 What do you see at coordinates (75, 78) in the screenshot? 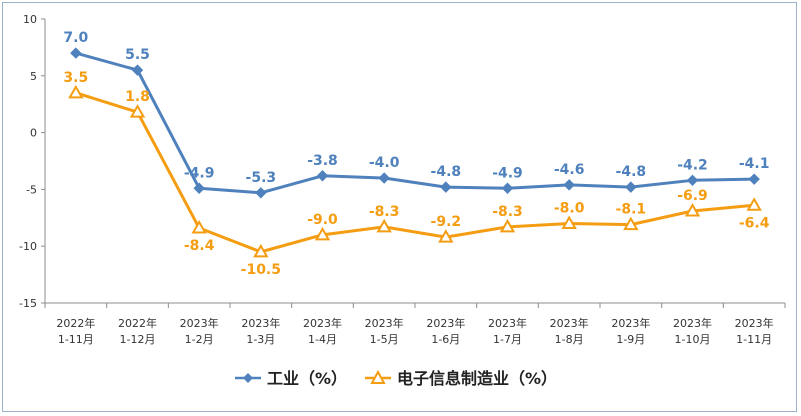
I see `data-label: 3.5` at bounding box center [75, 78].